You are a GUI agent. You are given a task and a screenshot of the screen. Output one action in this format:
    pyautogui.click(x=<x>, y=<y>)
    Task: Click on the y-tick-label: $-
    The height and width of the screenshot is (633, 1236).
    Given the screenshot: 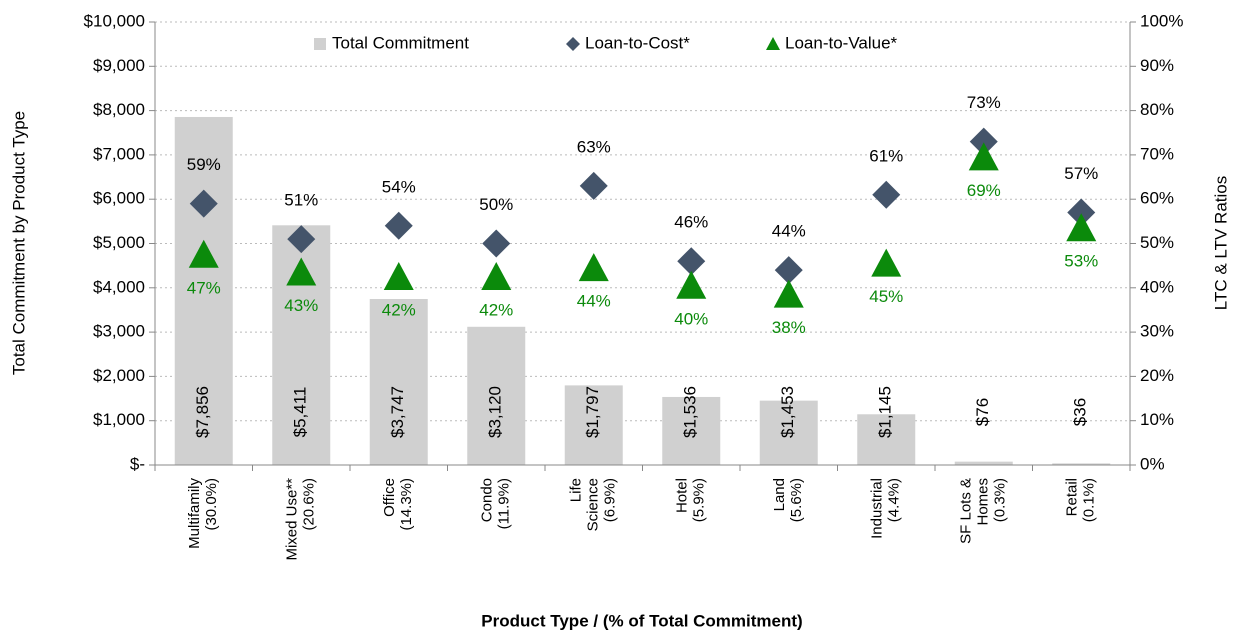 What is the action you would take?
    pyautogui.click(x=137, y=463)
    